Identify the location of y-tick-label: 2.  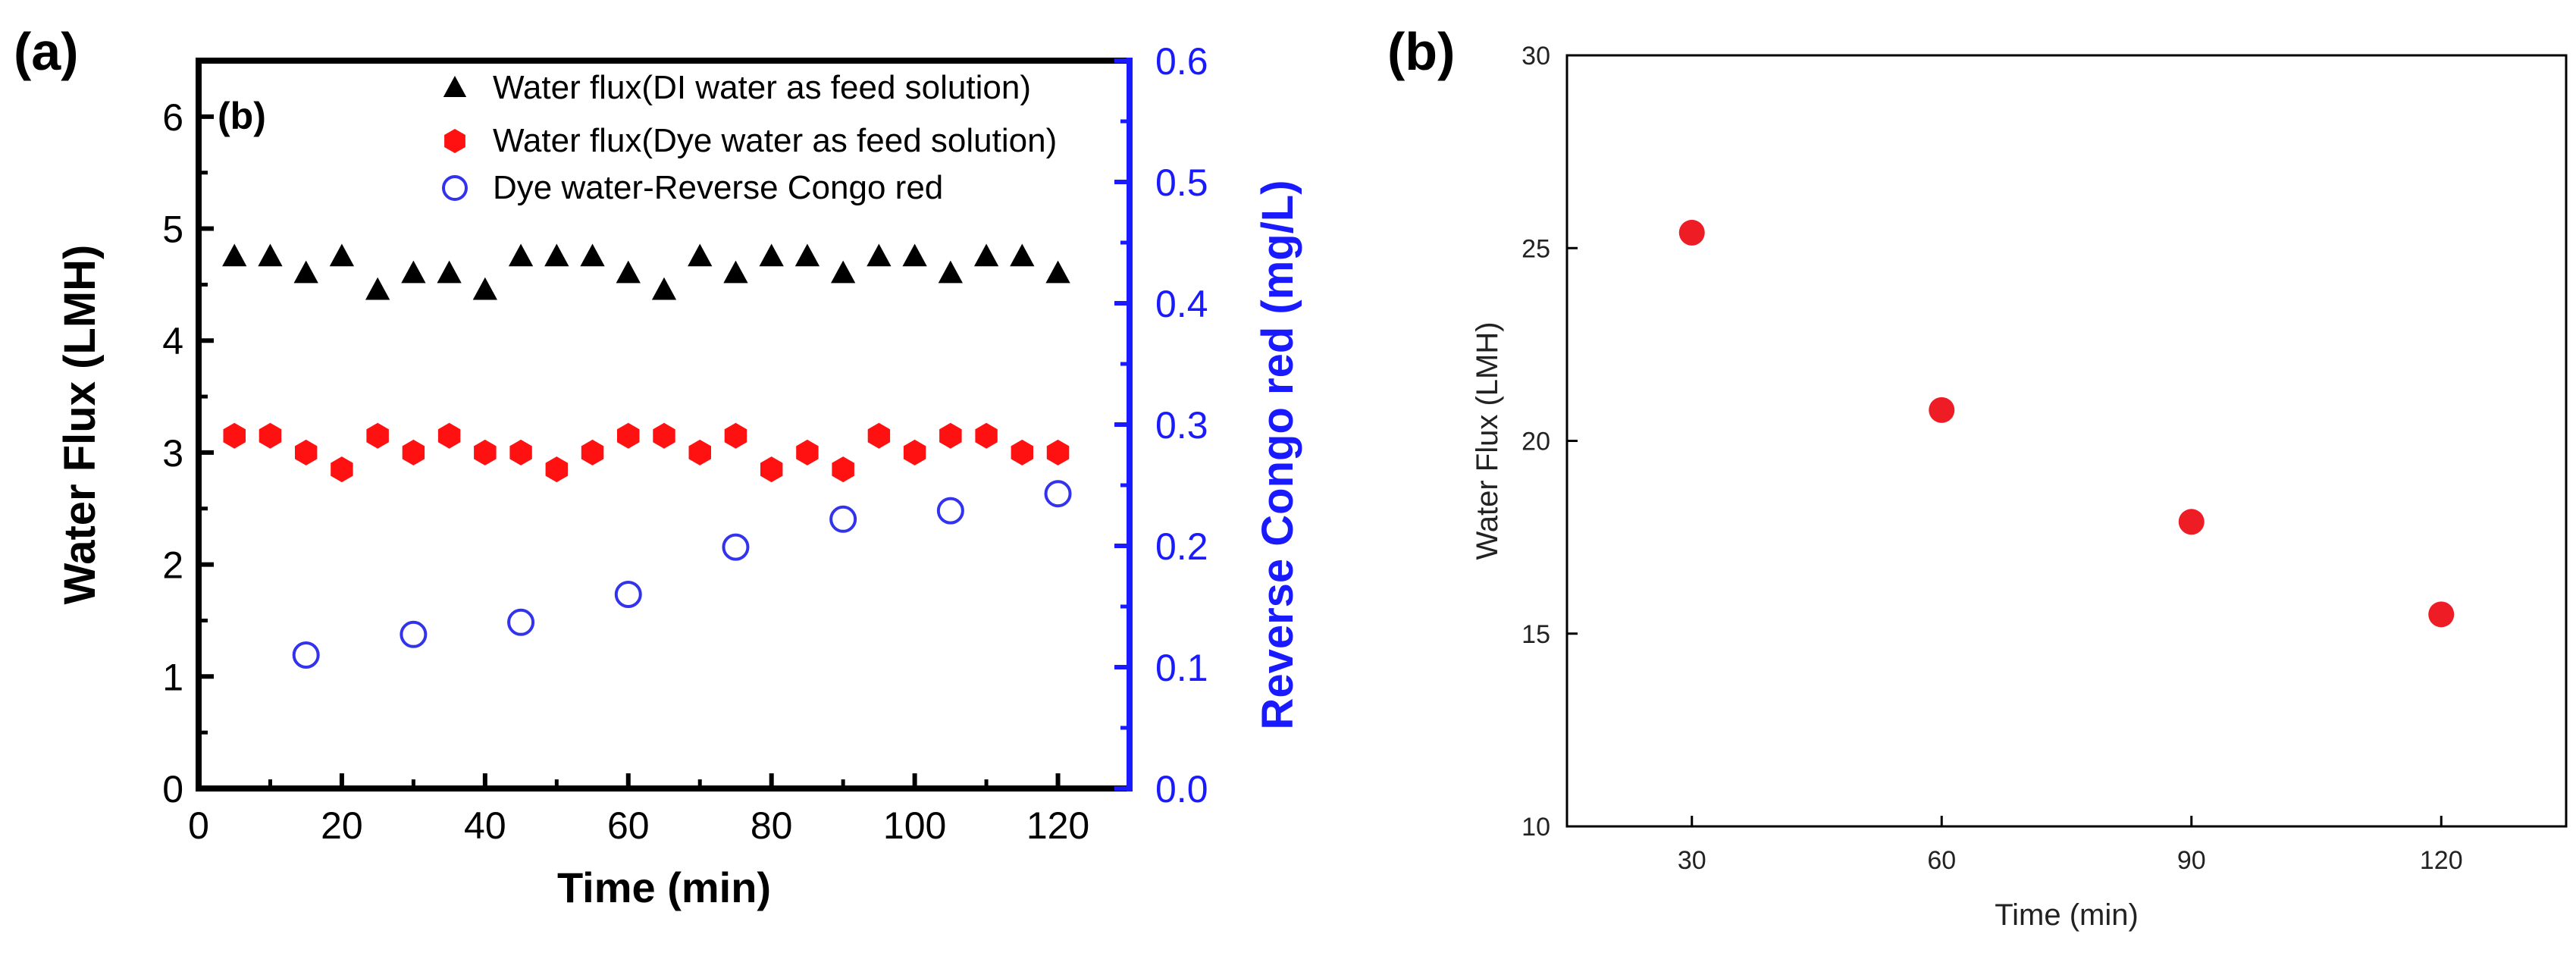
(172, 565).